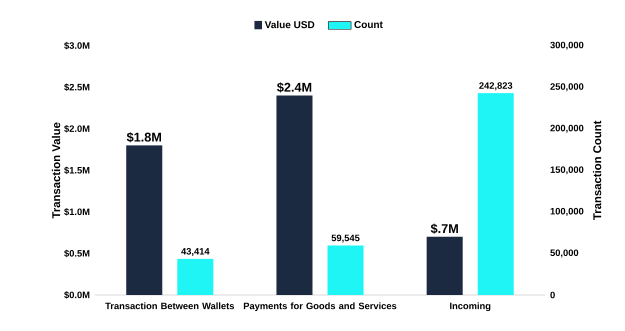 Image resolution: width=625 pixels, height=331 pixels. I want to click on y2-tick-label: 50,000, so click(564, 253).